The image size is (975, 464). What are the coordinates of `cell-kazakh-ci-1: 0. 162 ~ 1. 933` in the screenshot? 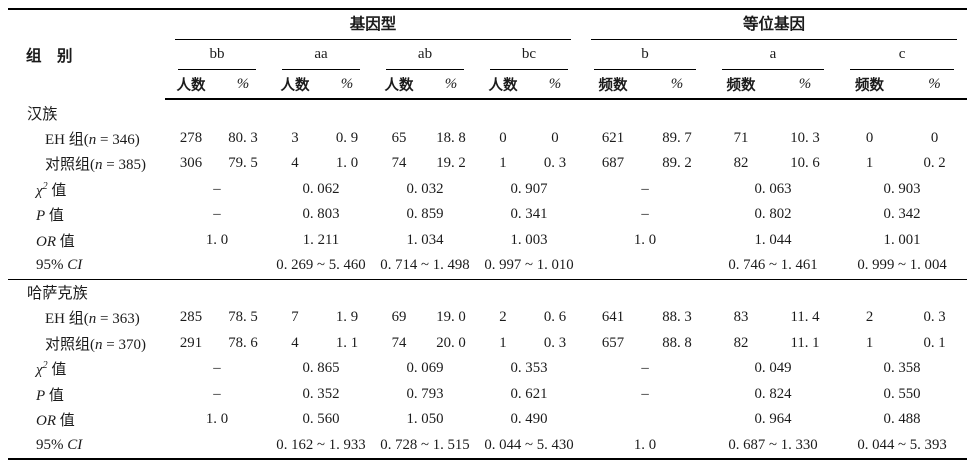 It's located at (321, 444).